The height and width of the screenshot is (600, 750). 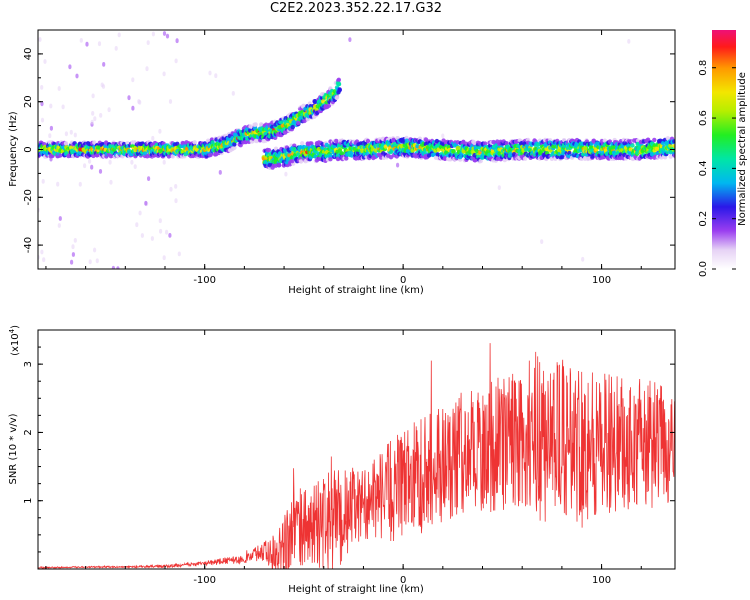 I want to click on bottom-x-tick-label: 100, so click(x=601, y=580).